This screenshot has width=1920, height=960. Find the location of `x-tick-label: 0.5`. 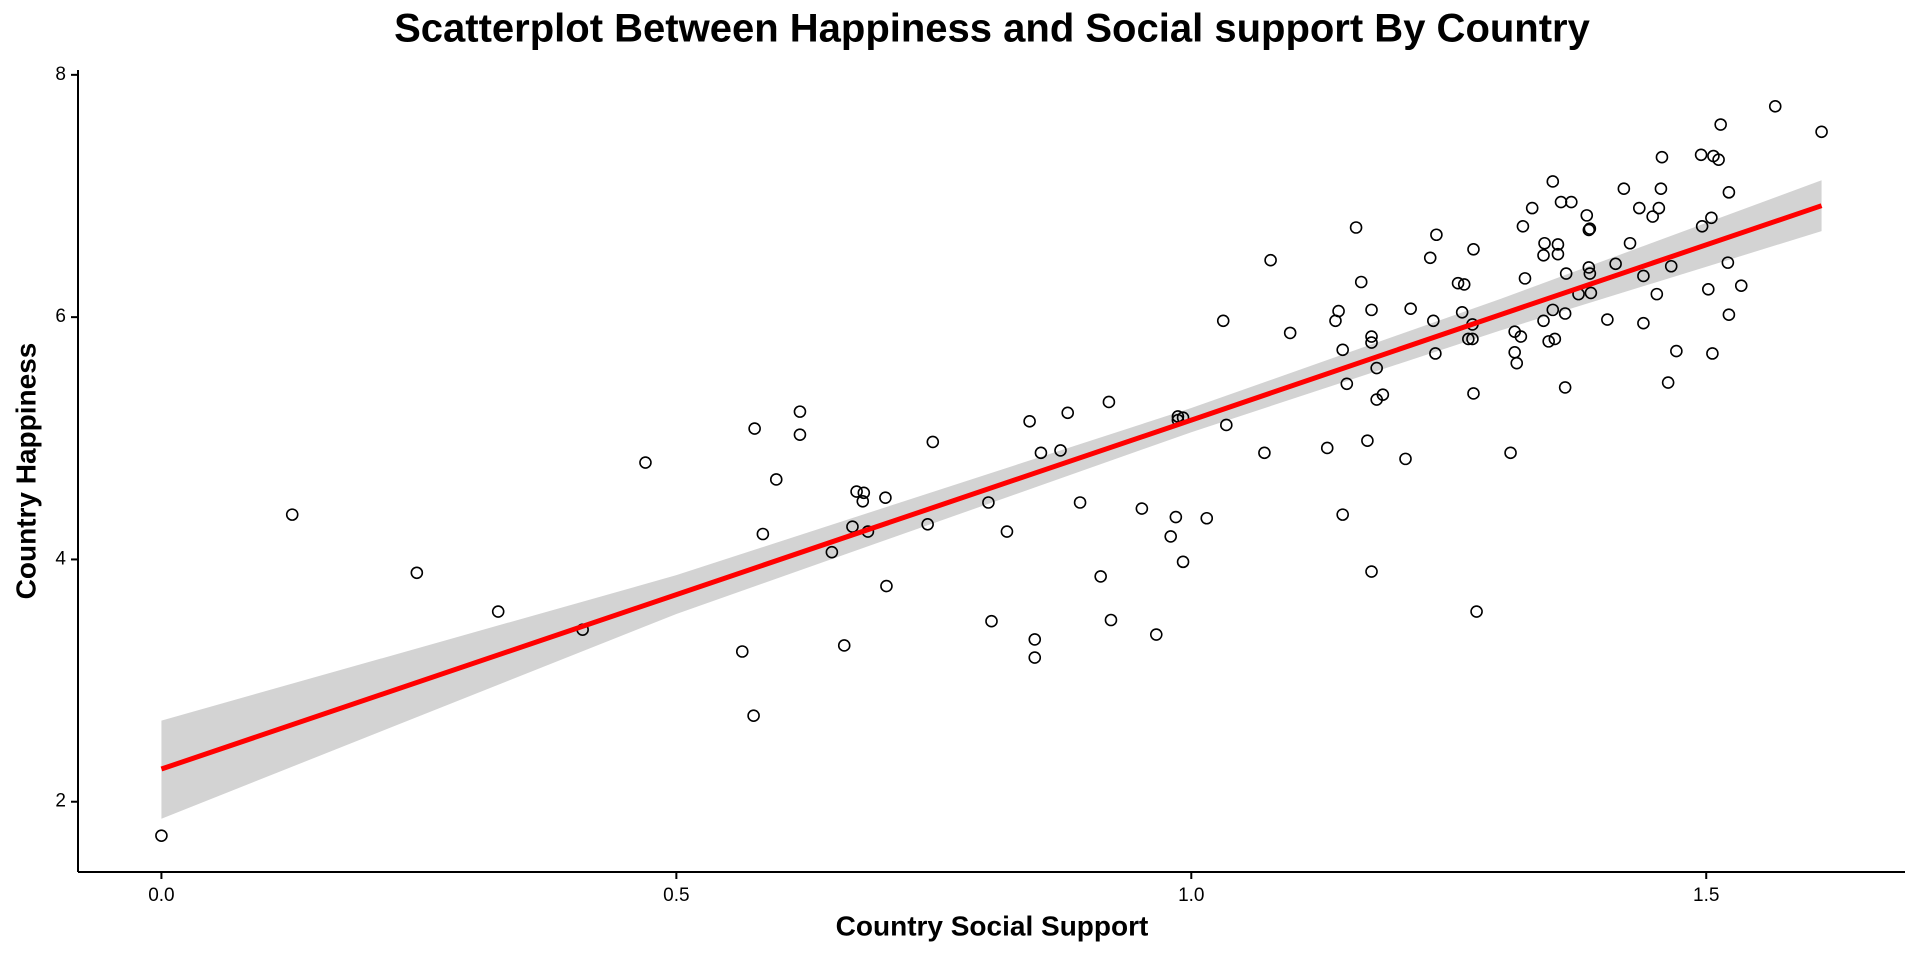

x-tick-label: 0.5 is located at coordinates (676, 895).